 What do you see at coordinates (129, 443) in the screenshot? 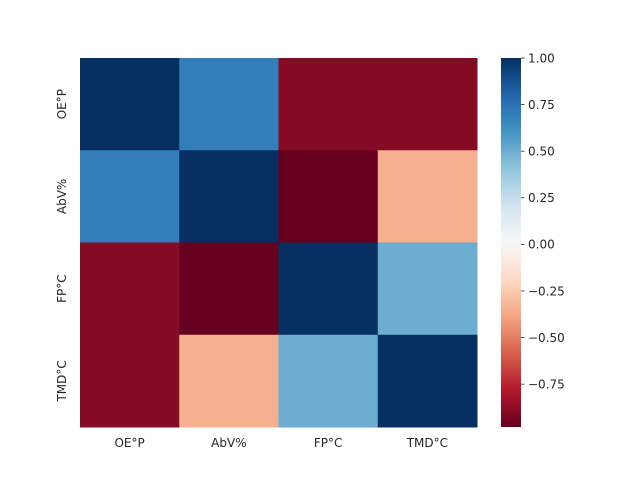
I see `x-tick-label: OE°P` at bounding box center [129, 443].